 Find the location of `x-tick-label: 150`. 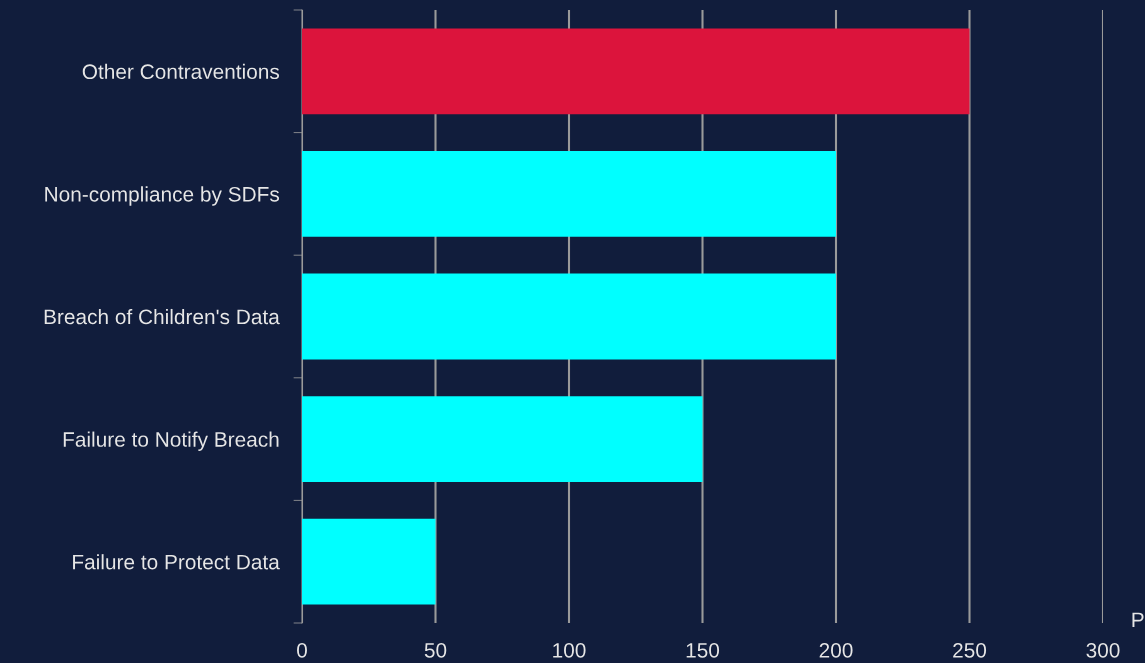

x-tick-label: 150 is located at coordinates (703, 650).